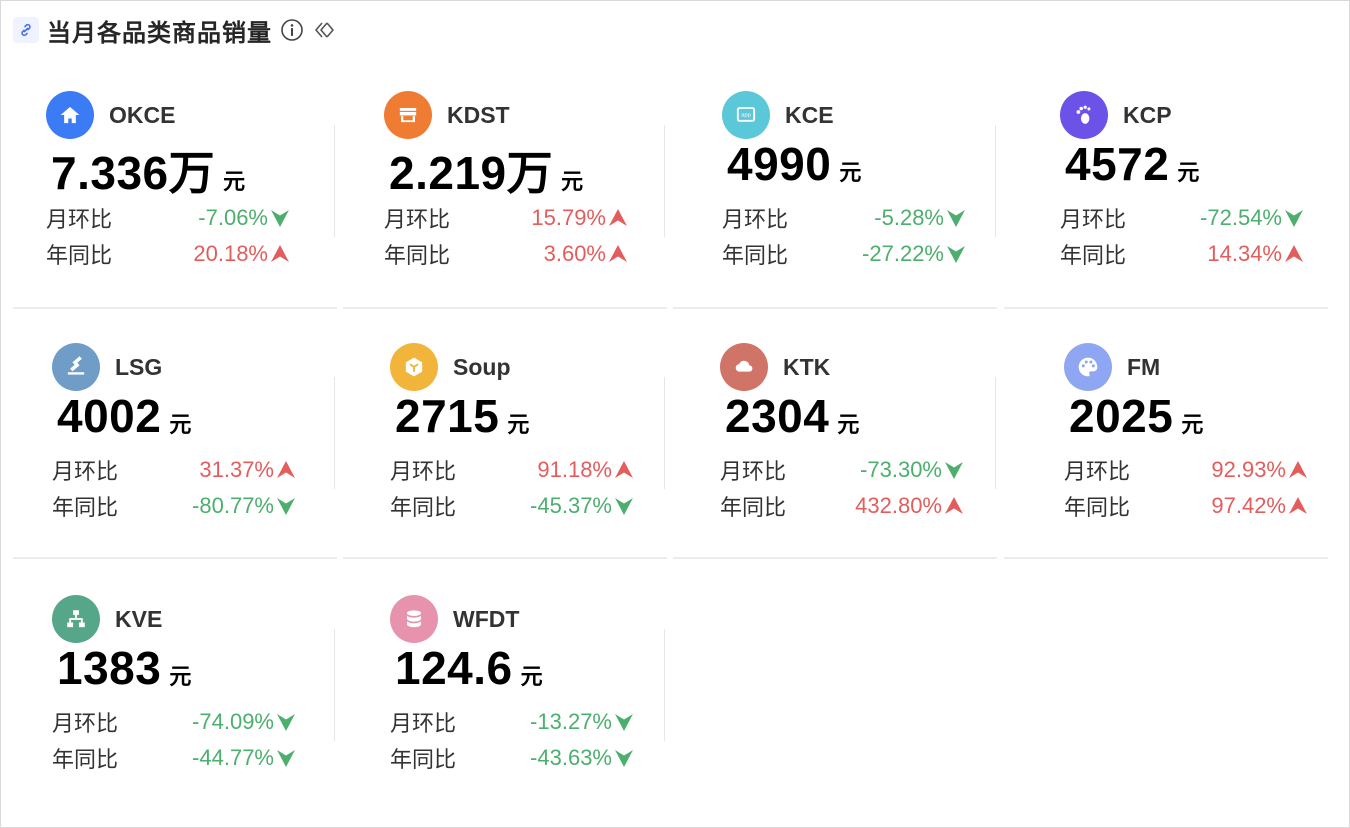 This screenshot has width=1350, height=828. Describe the element at coordinates (236, 469) in the screenshot. I see `percent-text: 31.37%` at that location.